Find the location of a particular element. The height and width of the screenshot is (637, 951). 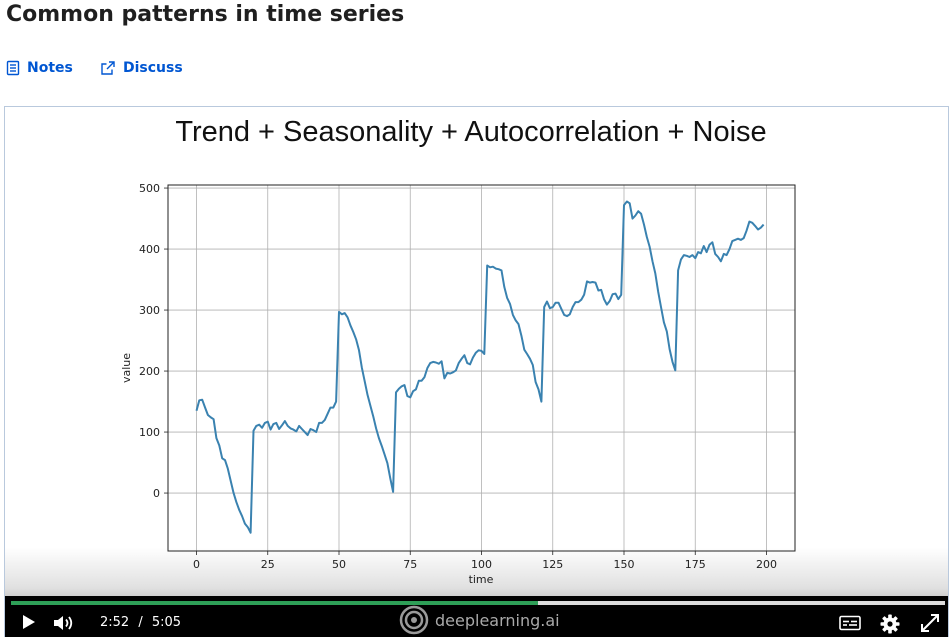

settings-button is located at coordinates (890, 625).